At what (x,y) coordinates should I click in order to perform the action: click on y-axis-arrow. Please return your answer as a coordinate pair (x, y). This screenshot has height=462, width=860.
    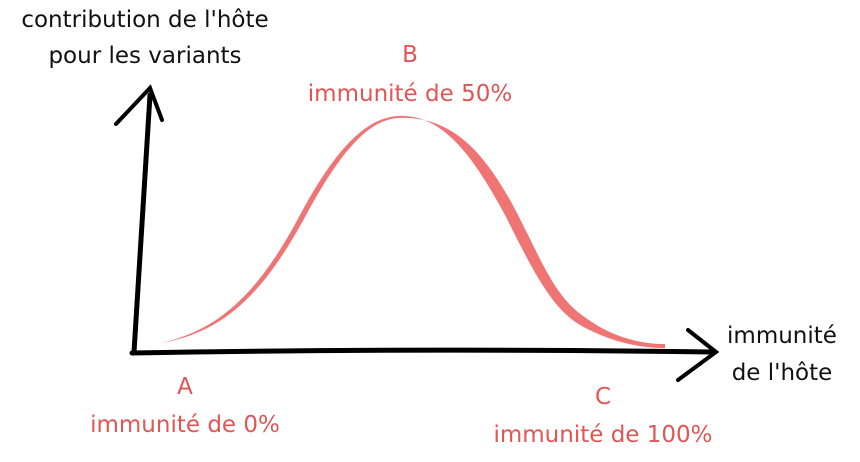
    Looking at the image, I should click on (139, 105).